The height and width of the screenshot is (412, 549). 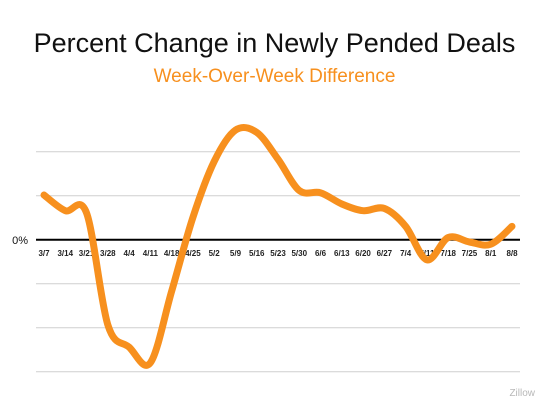 What do you see at coordinates (427, 253) in the screenshot?
I see `x-tick-label: 7/11` at bounding box center [427, 253].